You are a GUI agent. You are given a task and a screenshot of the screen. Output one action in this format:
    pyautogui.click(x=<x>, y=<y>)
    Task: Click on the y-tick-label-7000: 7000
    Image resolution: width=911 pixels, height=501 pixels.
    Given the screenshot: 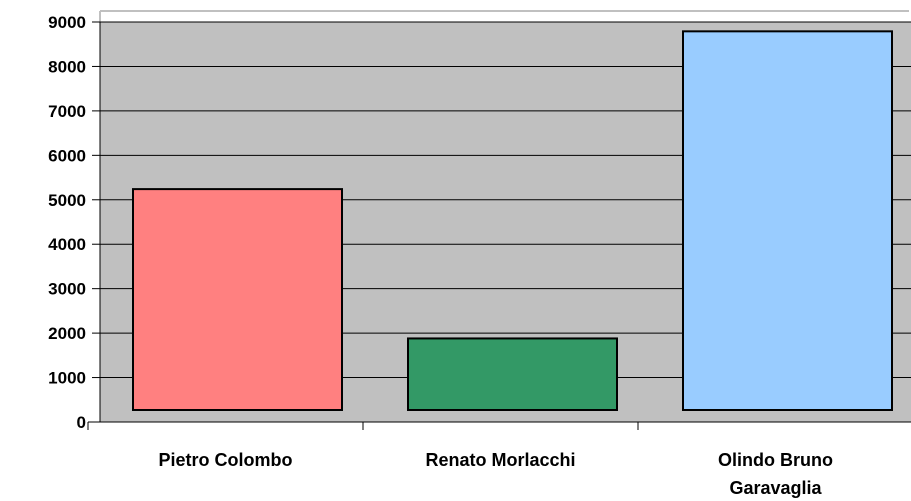 What is the action you would take?
    pyautogui.click(x=67, y=111)
    